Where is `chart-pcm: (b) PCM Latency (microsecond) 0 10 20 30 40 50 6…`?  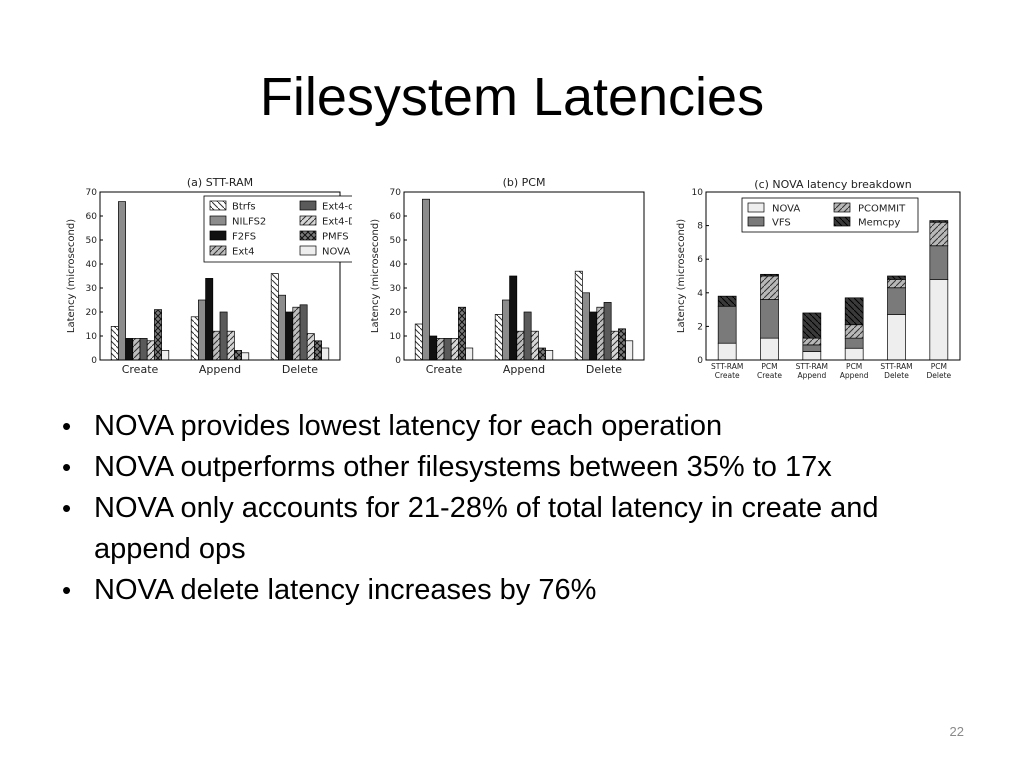
chart-pcm: (b) PCM Latency (microsecond) 0 10 20 30 40 50 6… is located at coordinates (508, 282).